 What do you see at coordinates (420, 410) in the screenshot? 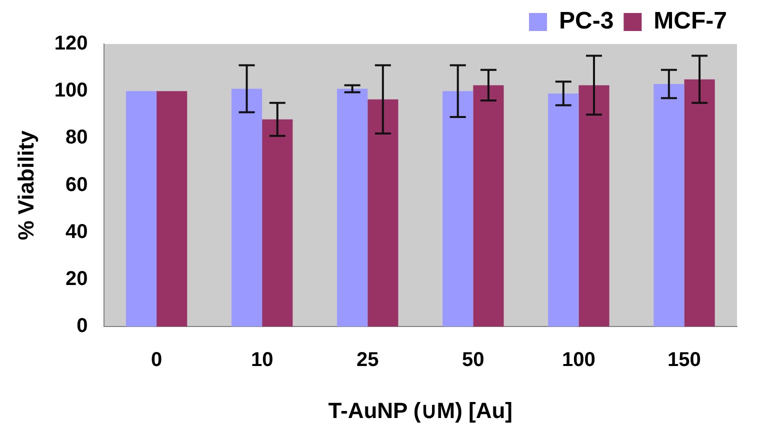
I see `x-axis-title: T-AuNP (∪M) [Au]` at bounding box center [420, 410].